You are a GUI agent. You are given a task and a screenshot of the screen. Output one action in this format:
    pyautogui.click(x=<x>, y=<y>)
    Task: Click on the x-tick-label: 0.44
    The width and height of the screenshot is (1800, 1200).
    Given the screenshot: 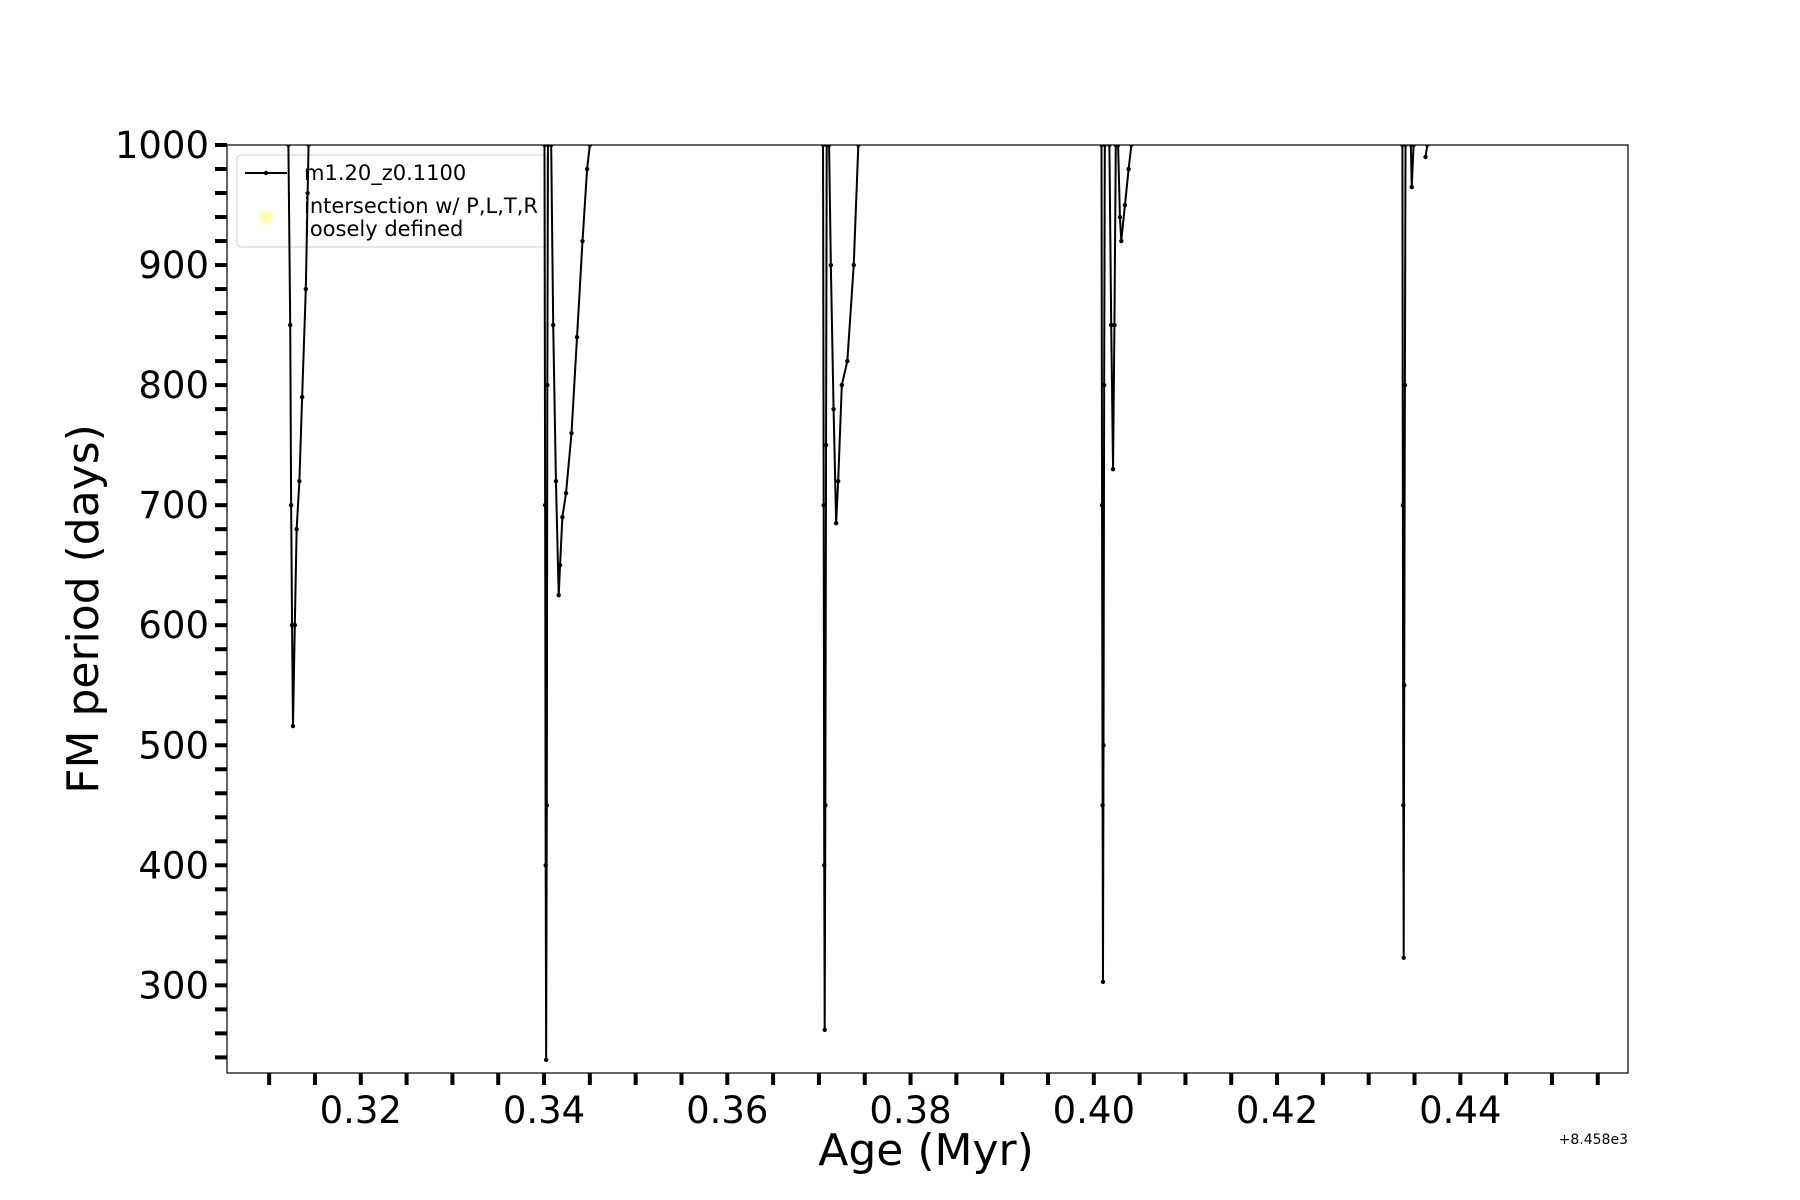 What is the action you would take?
    pyautogui.click(x=1460, y=1110)
    